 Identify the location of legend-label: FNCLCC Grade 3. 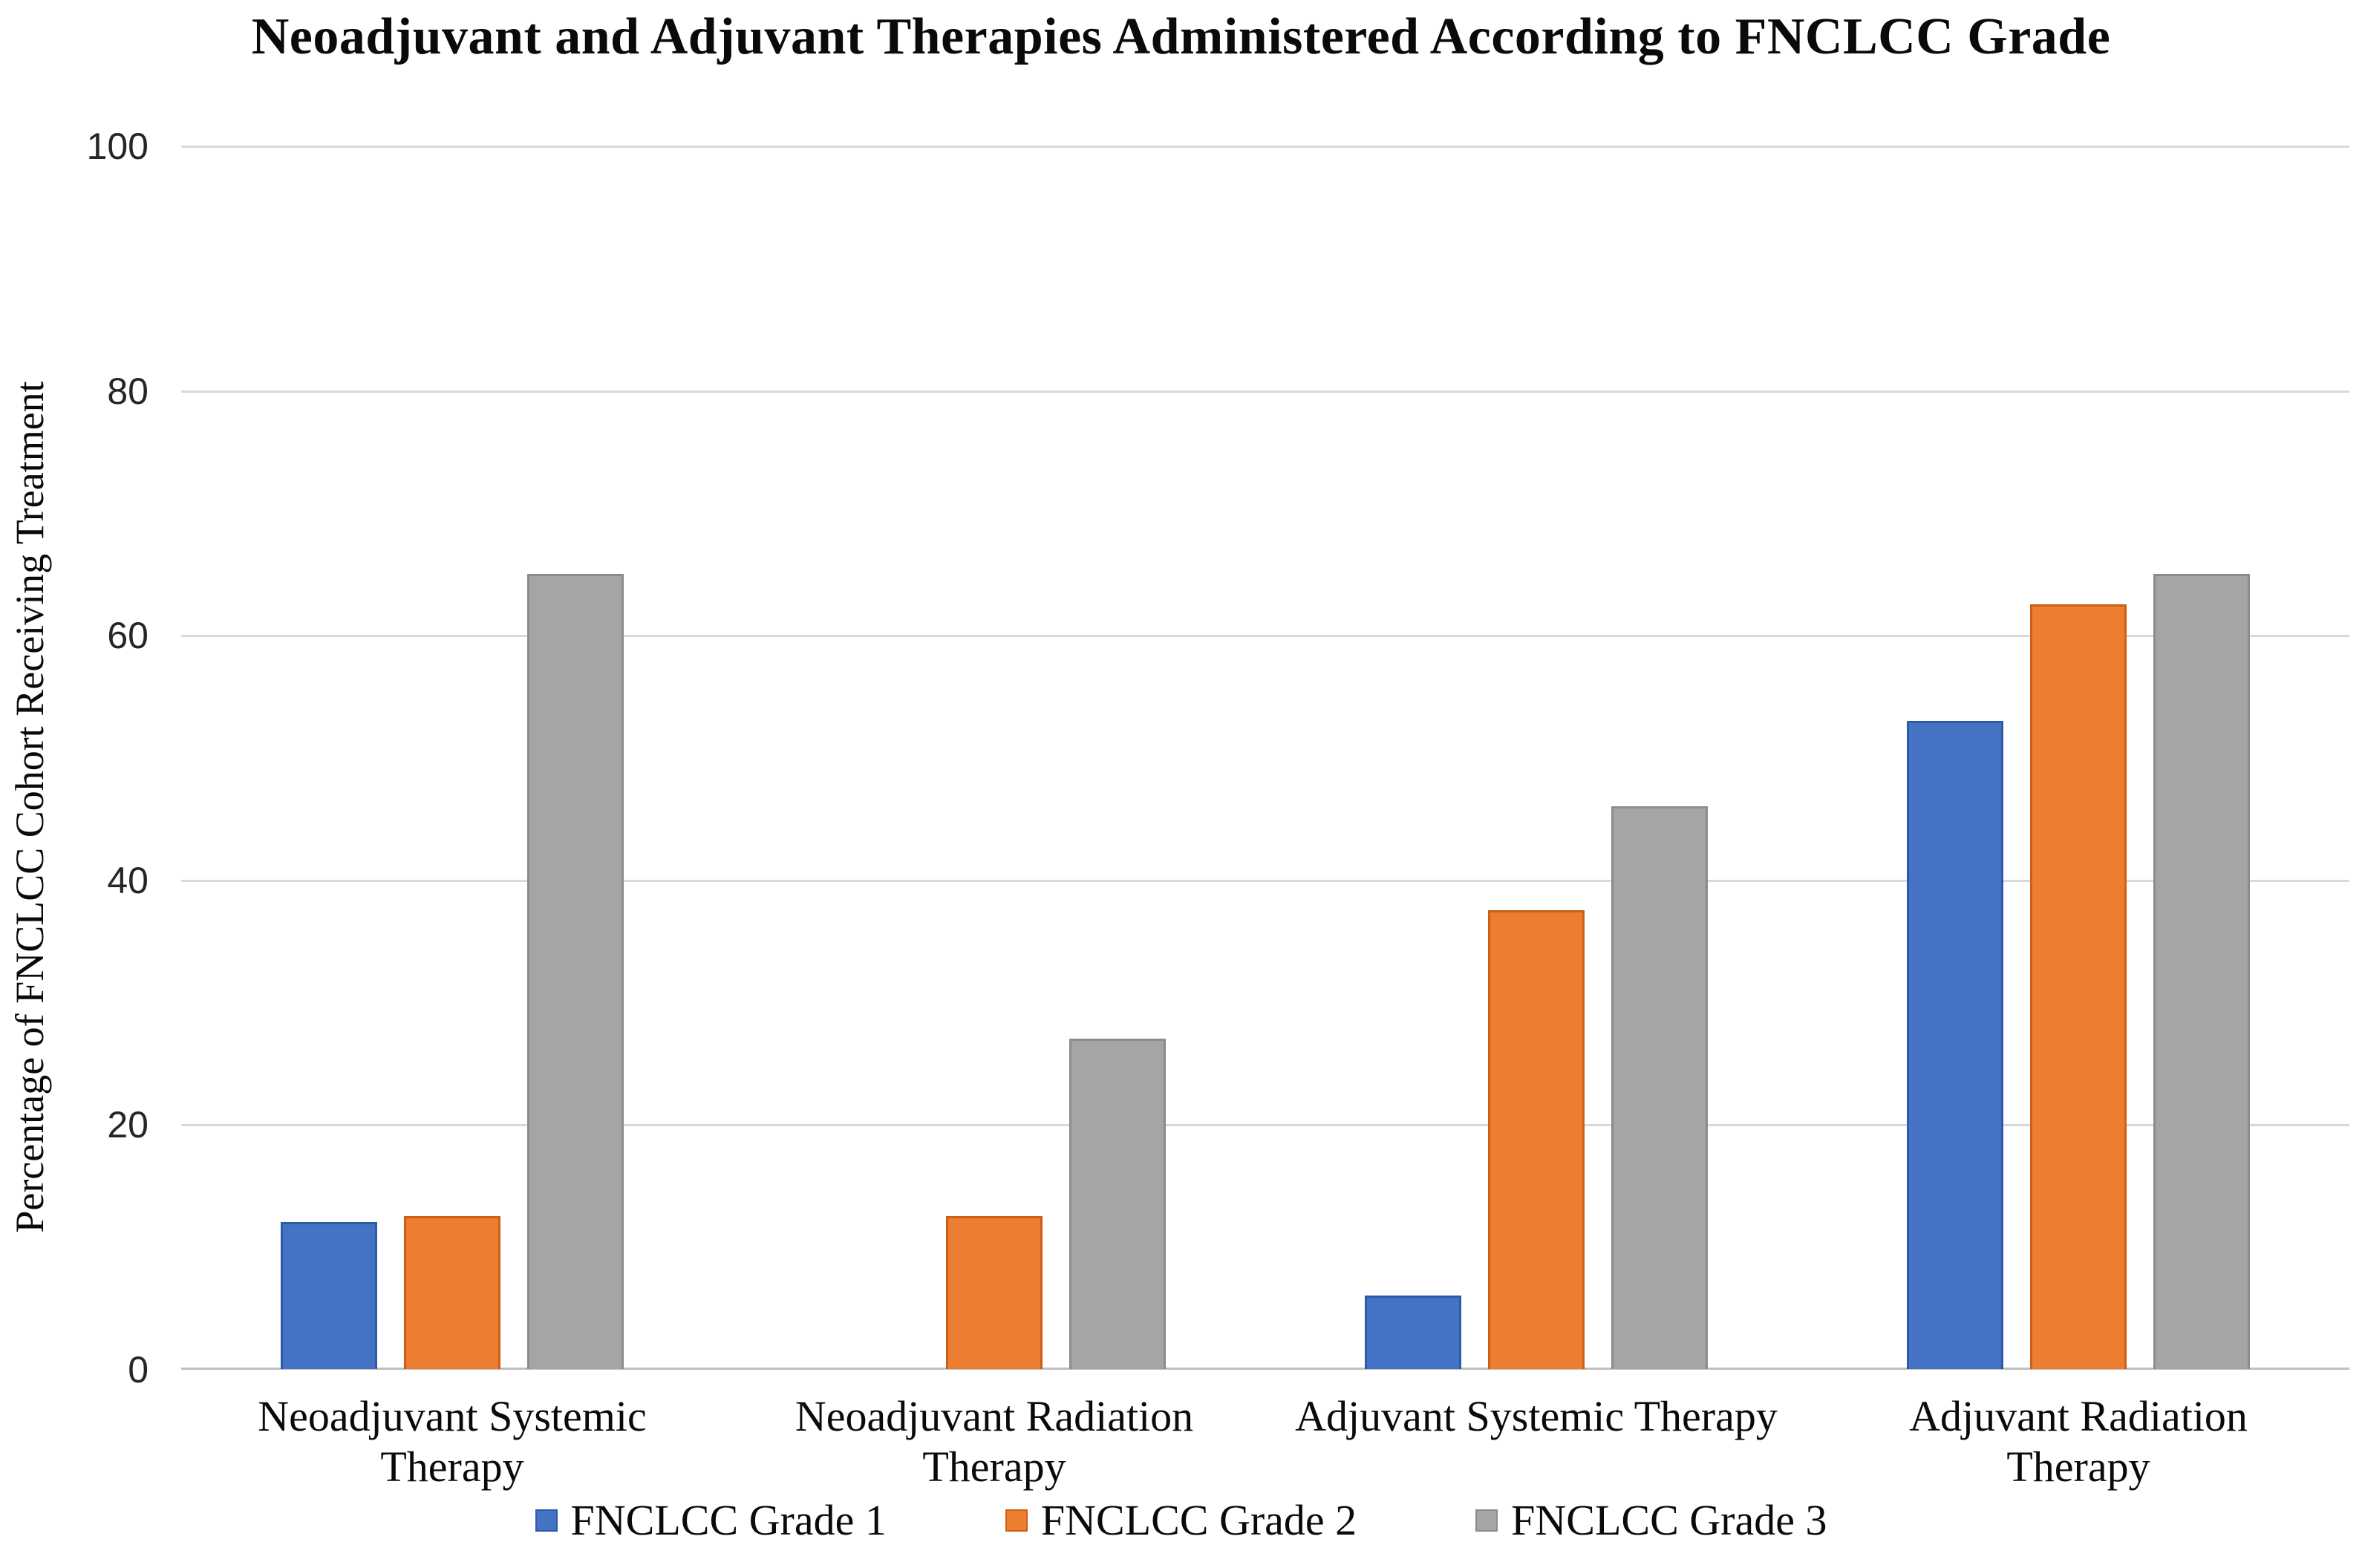
(1669, 1520).